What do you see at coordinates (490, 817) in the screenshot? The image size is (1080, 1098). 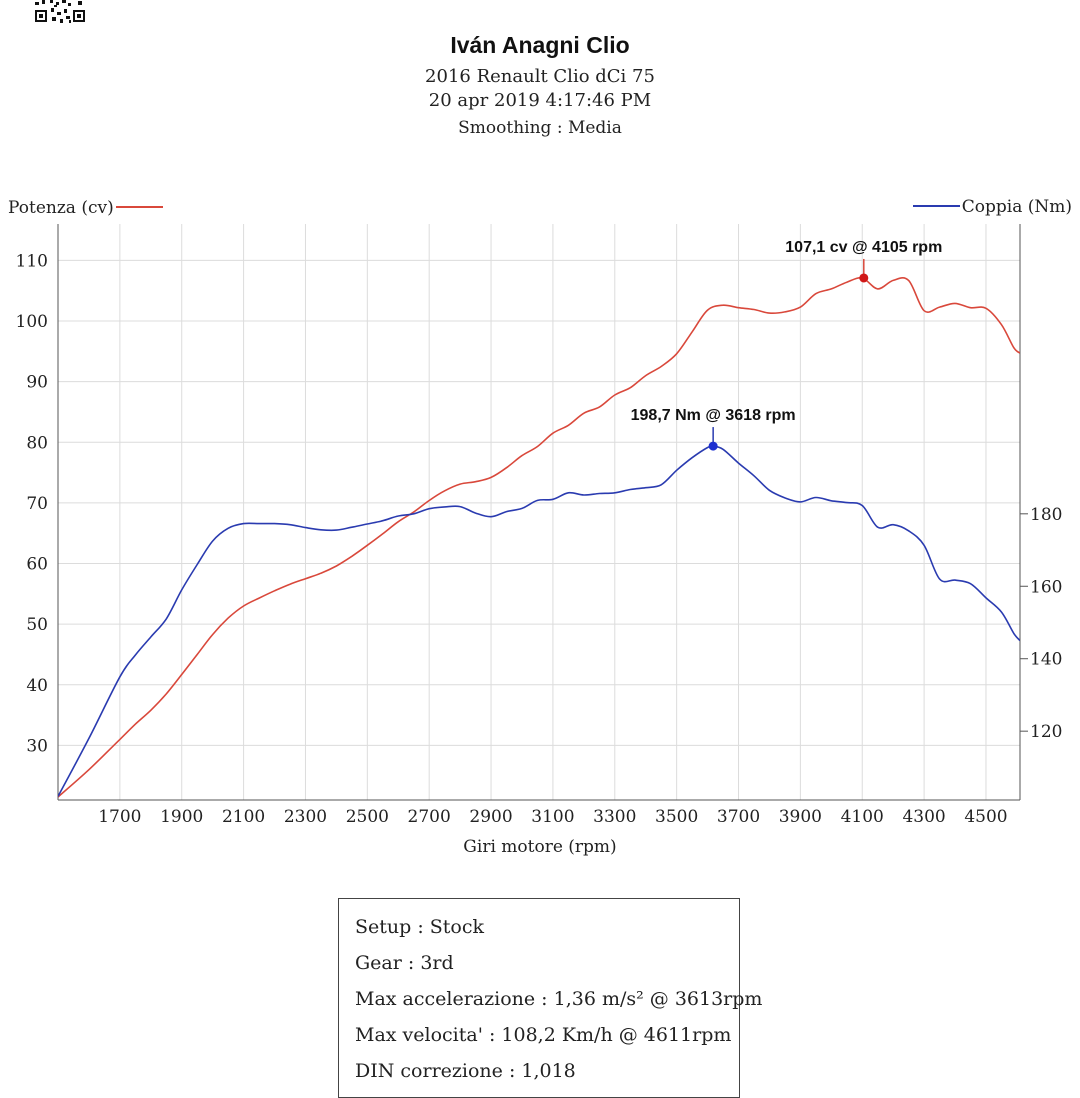 I see `x-tick-label: 2900` at bounding box center [490, 817].